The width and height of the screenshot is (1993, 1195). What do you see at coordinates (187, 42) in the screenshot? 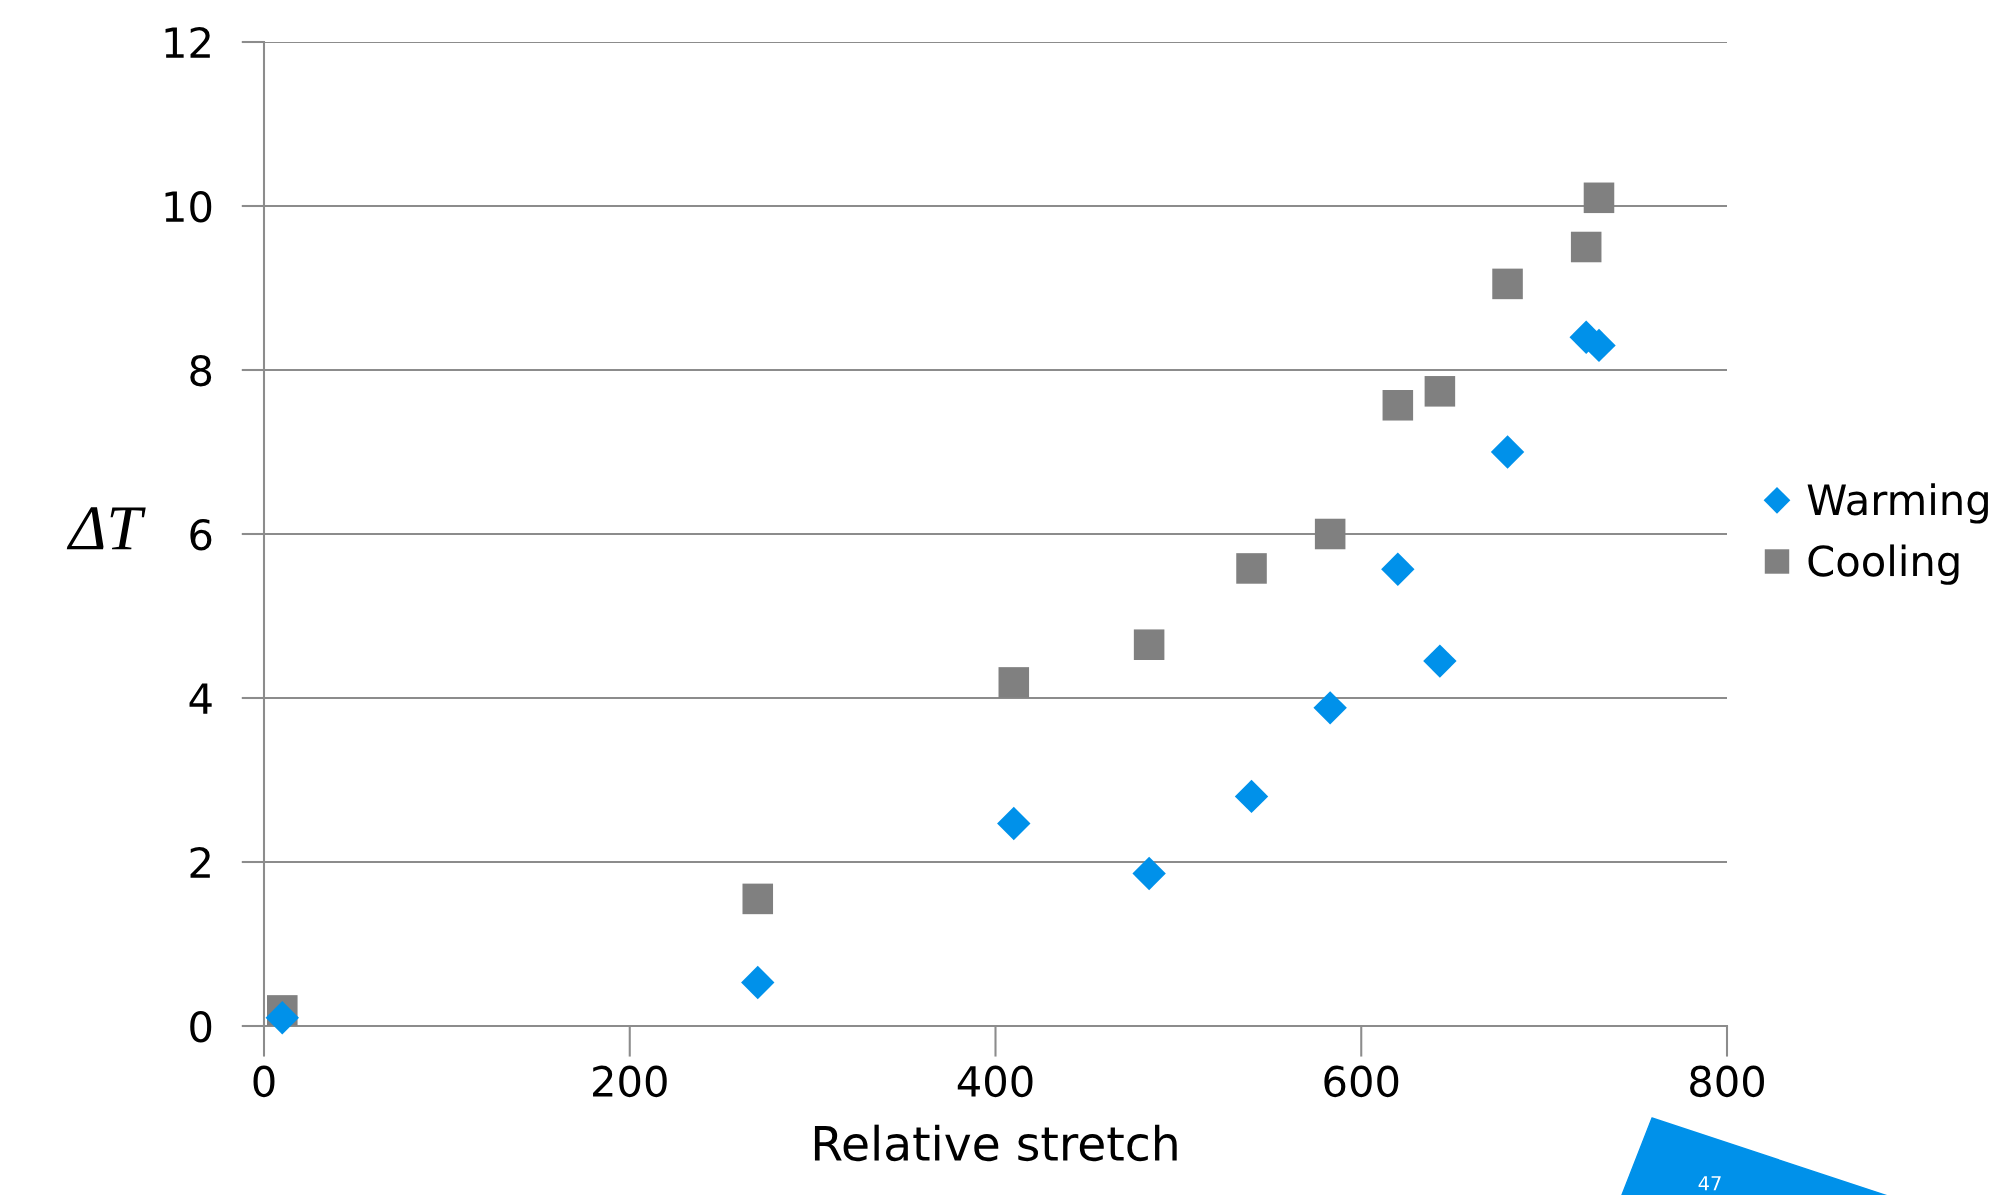
I see `y-tick-label: 12` at bounding box center [187, 42].